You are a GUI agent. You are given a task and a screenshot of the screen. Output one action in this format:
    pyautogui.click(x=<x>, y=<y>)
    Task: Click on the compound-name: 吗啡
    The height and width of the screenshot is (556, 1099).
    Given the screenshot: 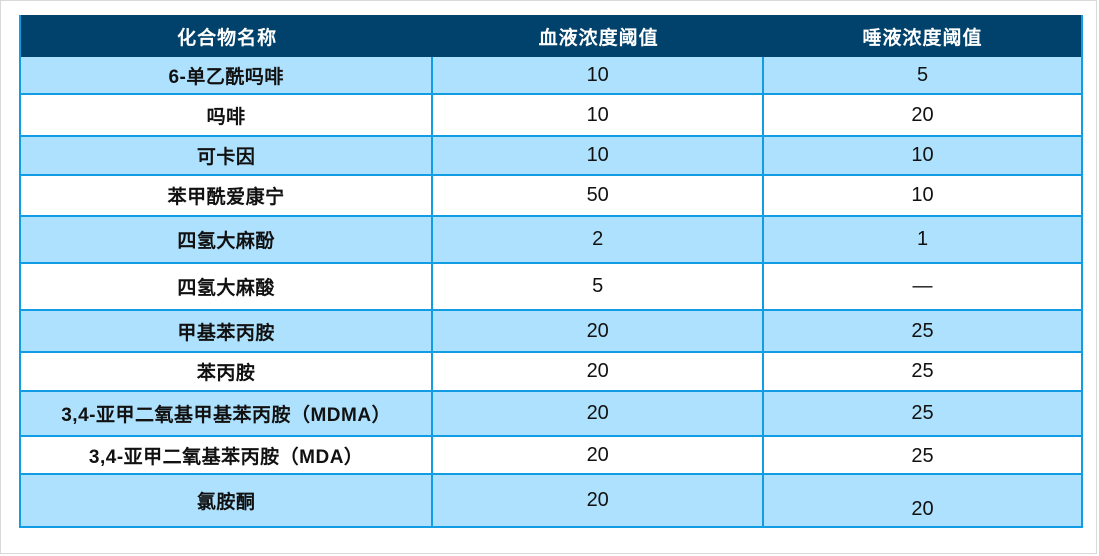 What is the action you would take?
    pyautogui.click(x=227, y=114)
    